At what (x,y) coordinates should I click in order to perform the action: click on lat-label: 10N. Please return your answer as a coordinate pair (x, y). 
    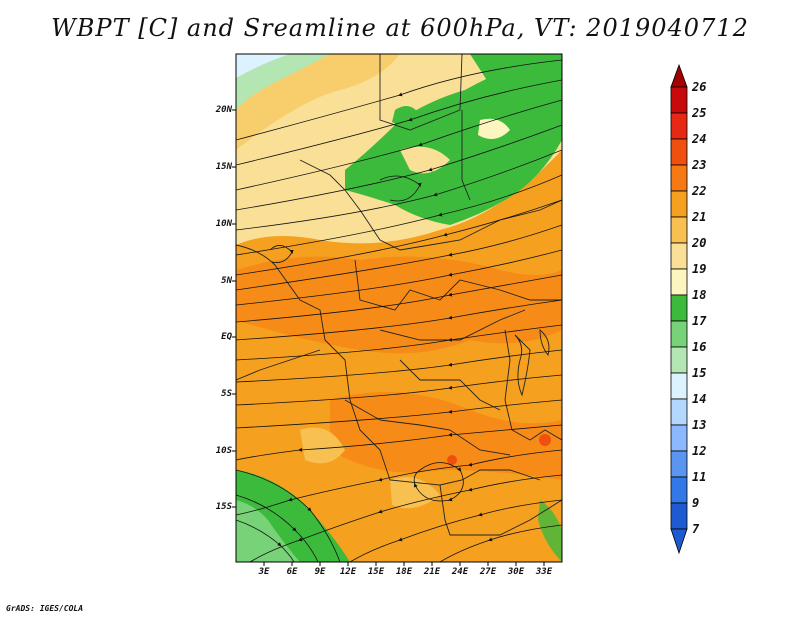
    Looking at the image, I should click on (223, 224).